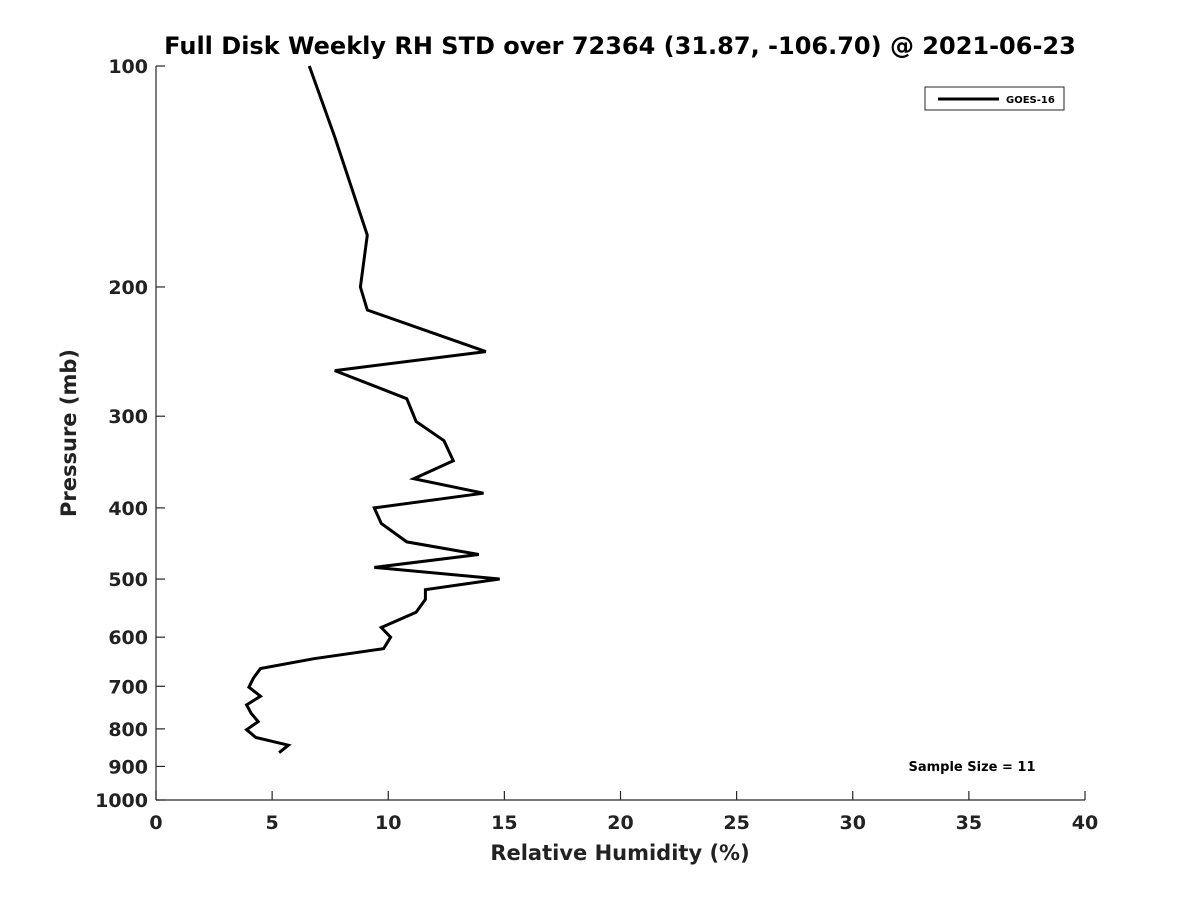 The image size is (1200, 900). Describe the element at coordinates (1085, 823) in the screenshot. I see `x-tick-label: 40` at that location.